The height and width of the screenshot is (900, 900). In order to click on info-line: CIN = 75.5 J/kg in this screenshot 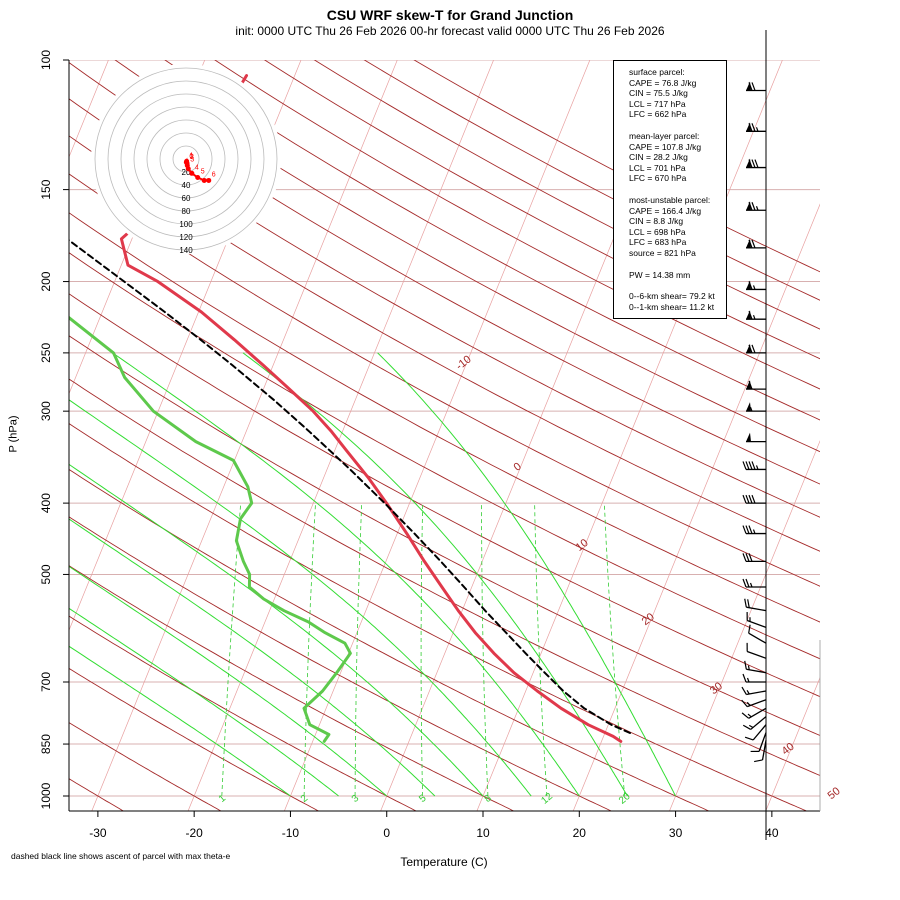, I will do `click(658, 93)`.